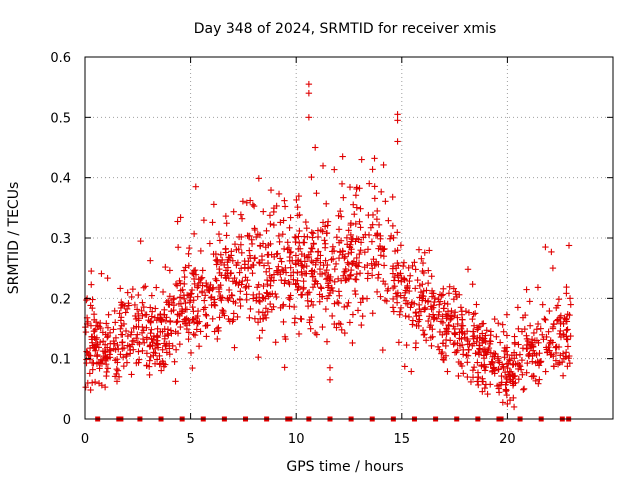 The image size is (640, 480). Describe the element at coordinates (344, 467) in the screenshot. I see `x-axis-title: GPS time / hours` at that location.